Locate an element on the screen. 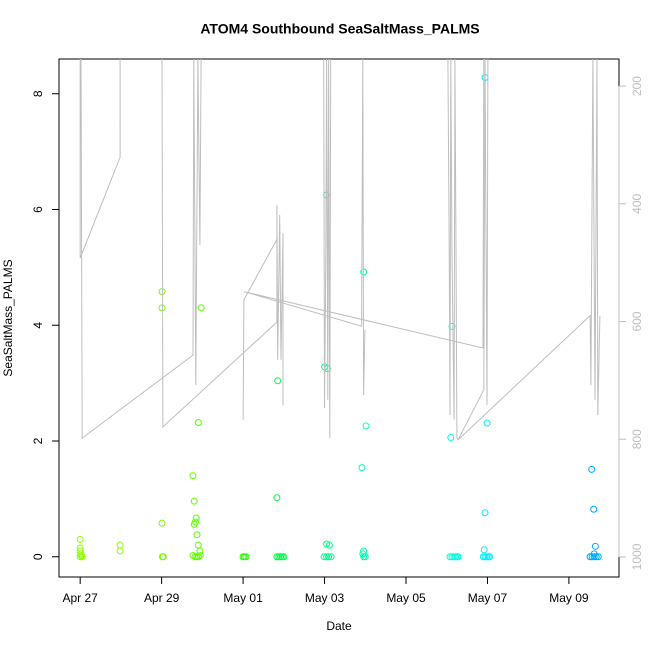 This screenshot has height=655, width=650. x-tick-label: May 01 is located at coordinates (243, 598).